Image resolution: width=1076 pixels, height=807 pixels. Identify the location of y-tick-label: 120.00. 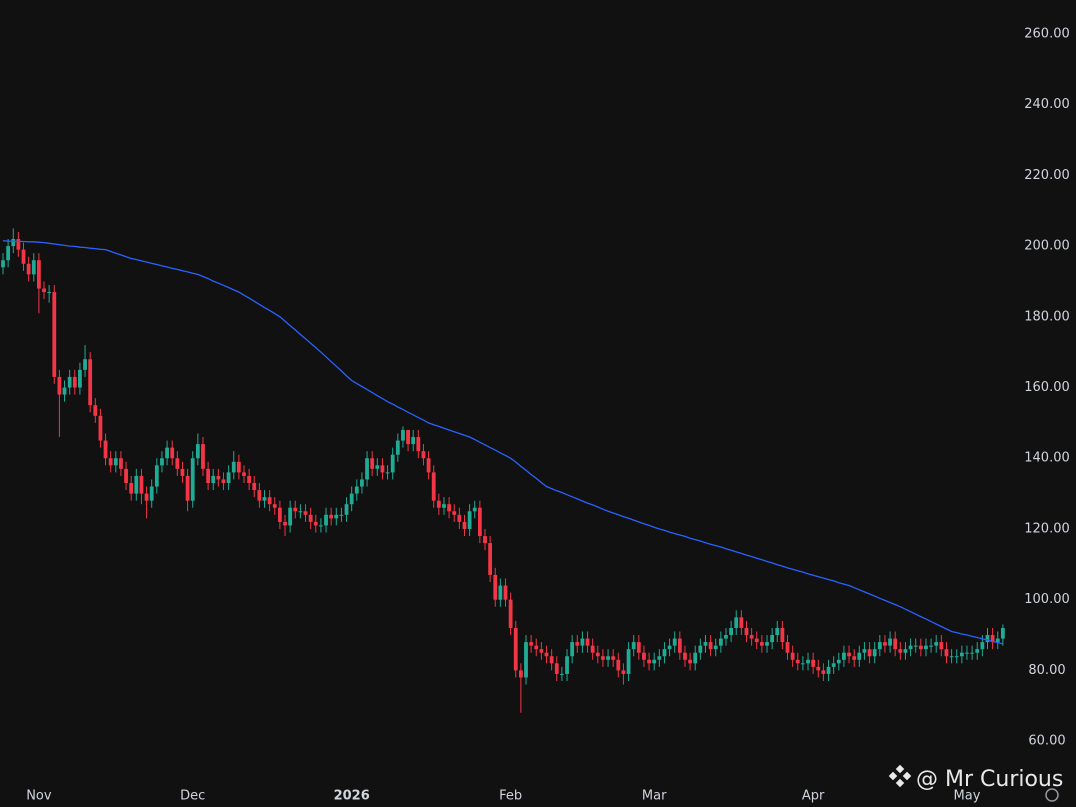
(1047, 528).